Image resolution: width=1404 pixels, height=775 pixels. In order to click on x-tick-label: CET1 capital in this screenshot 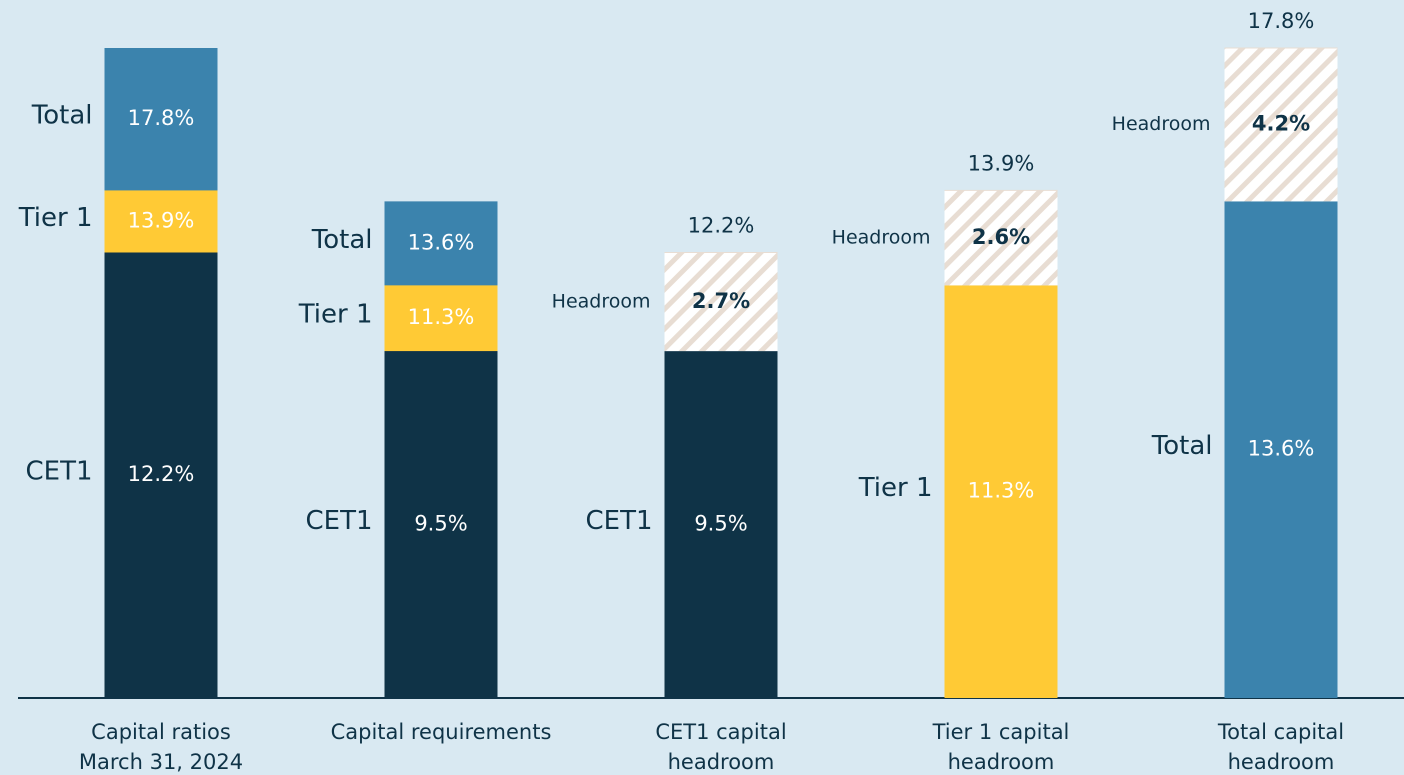, I will do `click(720, 732)`.